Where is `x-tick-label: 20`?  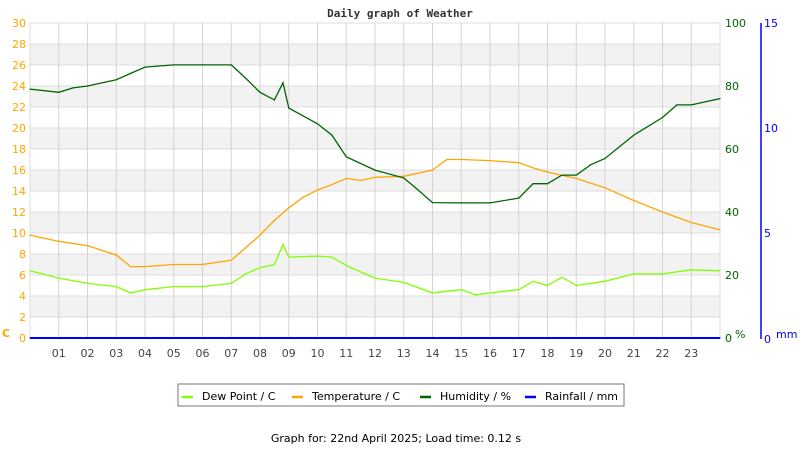 x-tick-label: 20 is located at coordinates (605, 353).